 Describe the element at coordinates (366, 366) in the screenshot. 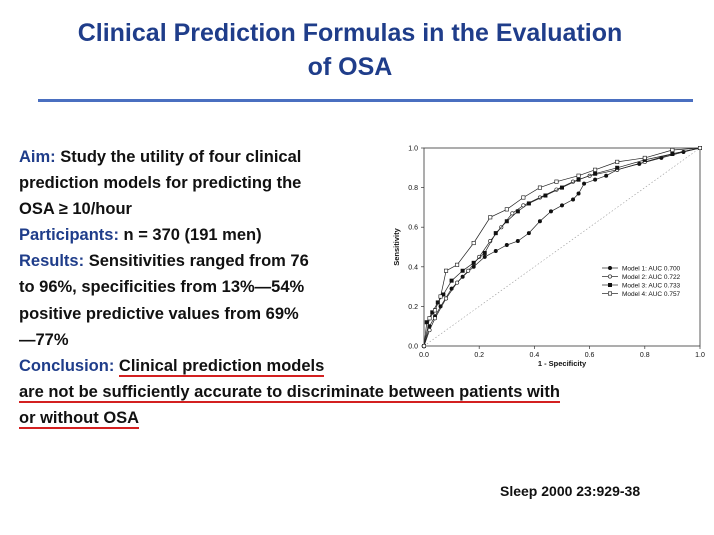

I see `conclusion-line-1: Conclusion: Clinical prediction models` at that location.